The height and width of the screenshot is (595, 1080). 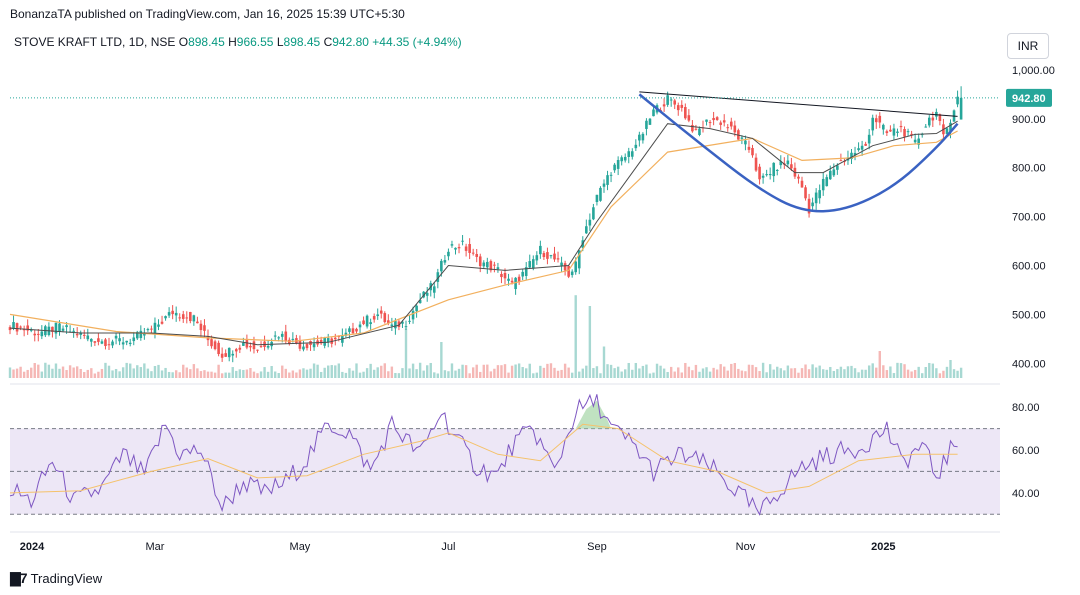 What do you see at coordinates (1029, 169) in the screenshot?
I see `price-tick-label: 800.00` at bounding box center [1029, 169].